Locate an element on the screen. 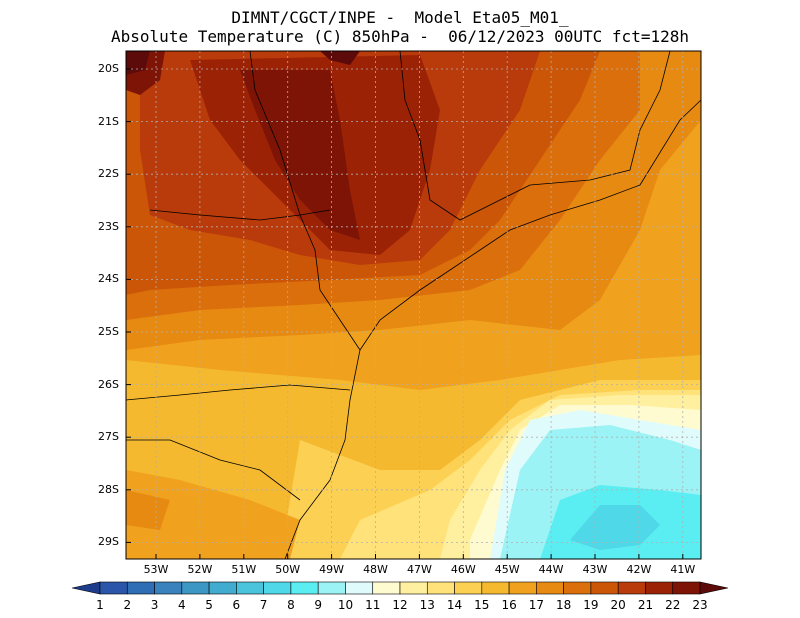  lon-label: 52W is located at coordinates (200, 569).